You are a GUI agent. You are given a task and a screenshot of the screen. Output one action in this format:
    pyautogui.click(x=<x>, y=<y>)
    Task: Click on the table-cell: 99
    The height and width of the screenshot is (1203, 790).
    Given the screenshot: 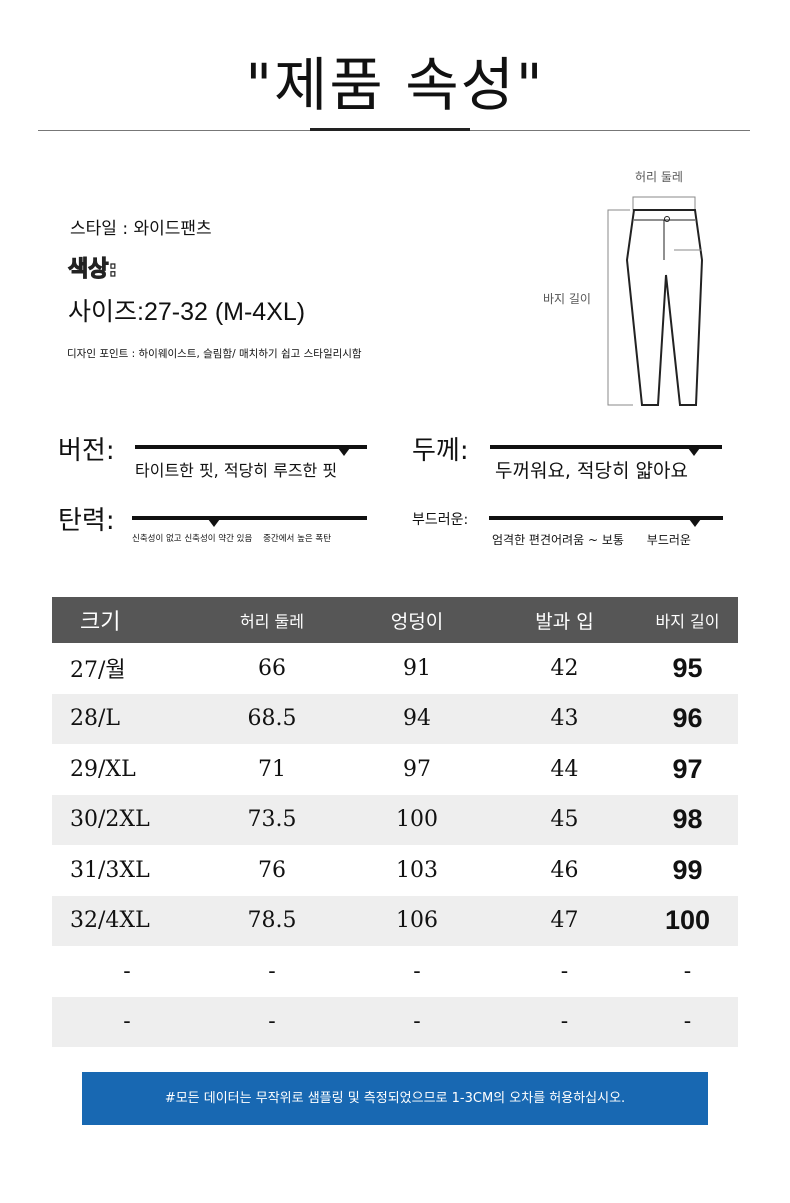 What is the action you would take?
    pyautogui.click(x=687, y=869)
    